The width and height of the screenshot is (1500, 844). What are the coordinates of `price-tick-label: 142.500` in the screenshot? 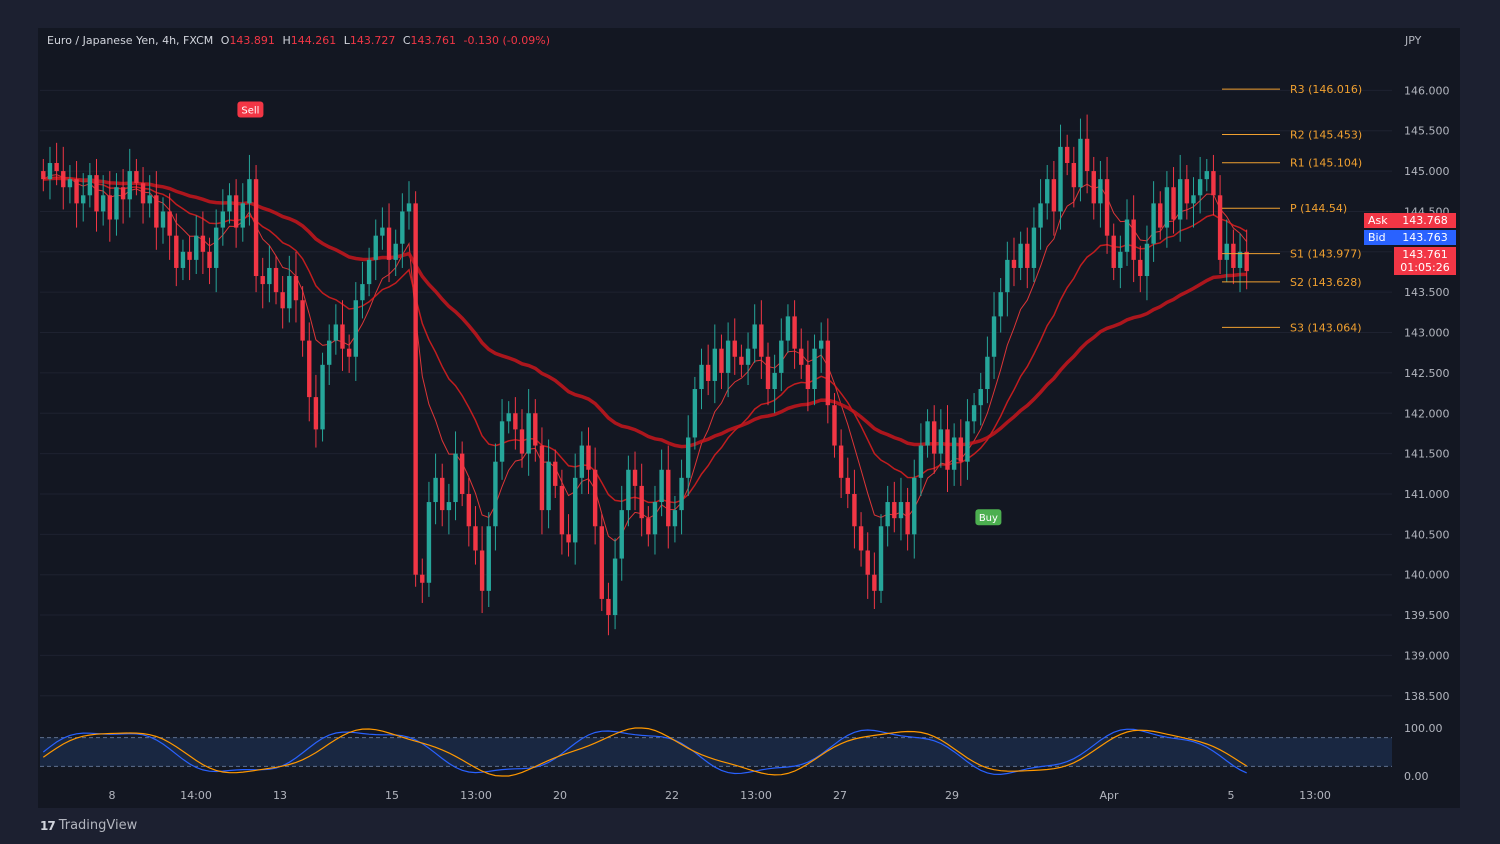 It's located at (1427, 373).